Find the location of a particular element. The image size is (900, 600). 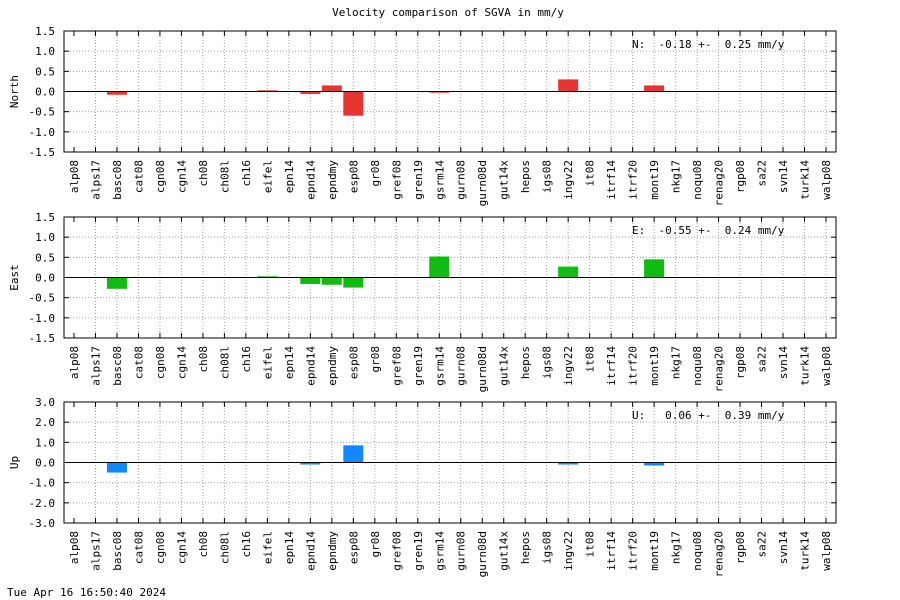

east-ytick-label: 0.0 is located at coordinates (45, 278).